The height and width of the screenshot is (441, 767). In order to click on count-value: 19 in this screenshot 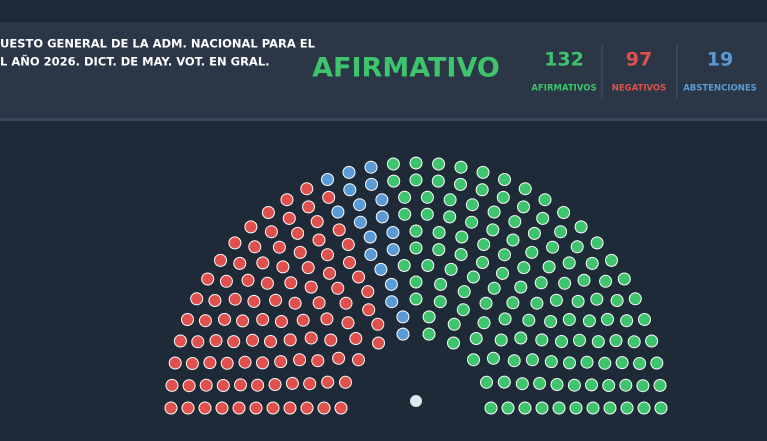, I will do `click(720, 60)`.